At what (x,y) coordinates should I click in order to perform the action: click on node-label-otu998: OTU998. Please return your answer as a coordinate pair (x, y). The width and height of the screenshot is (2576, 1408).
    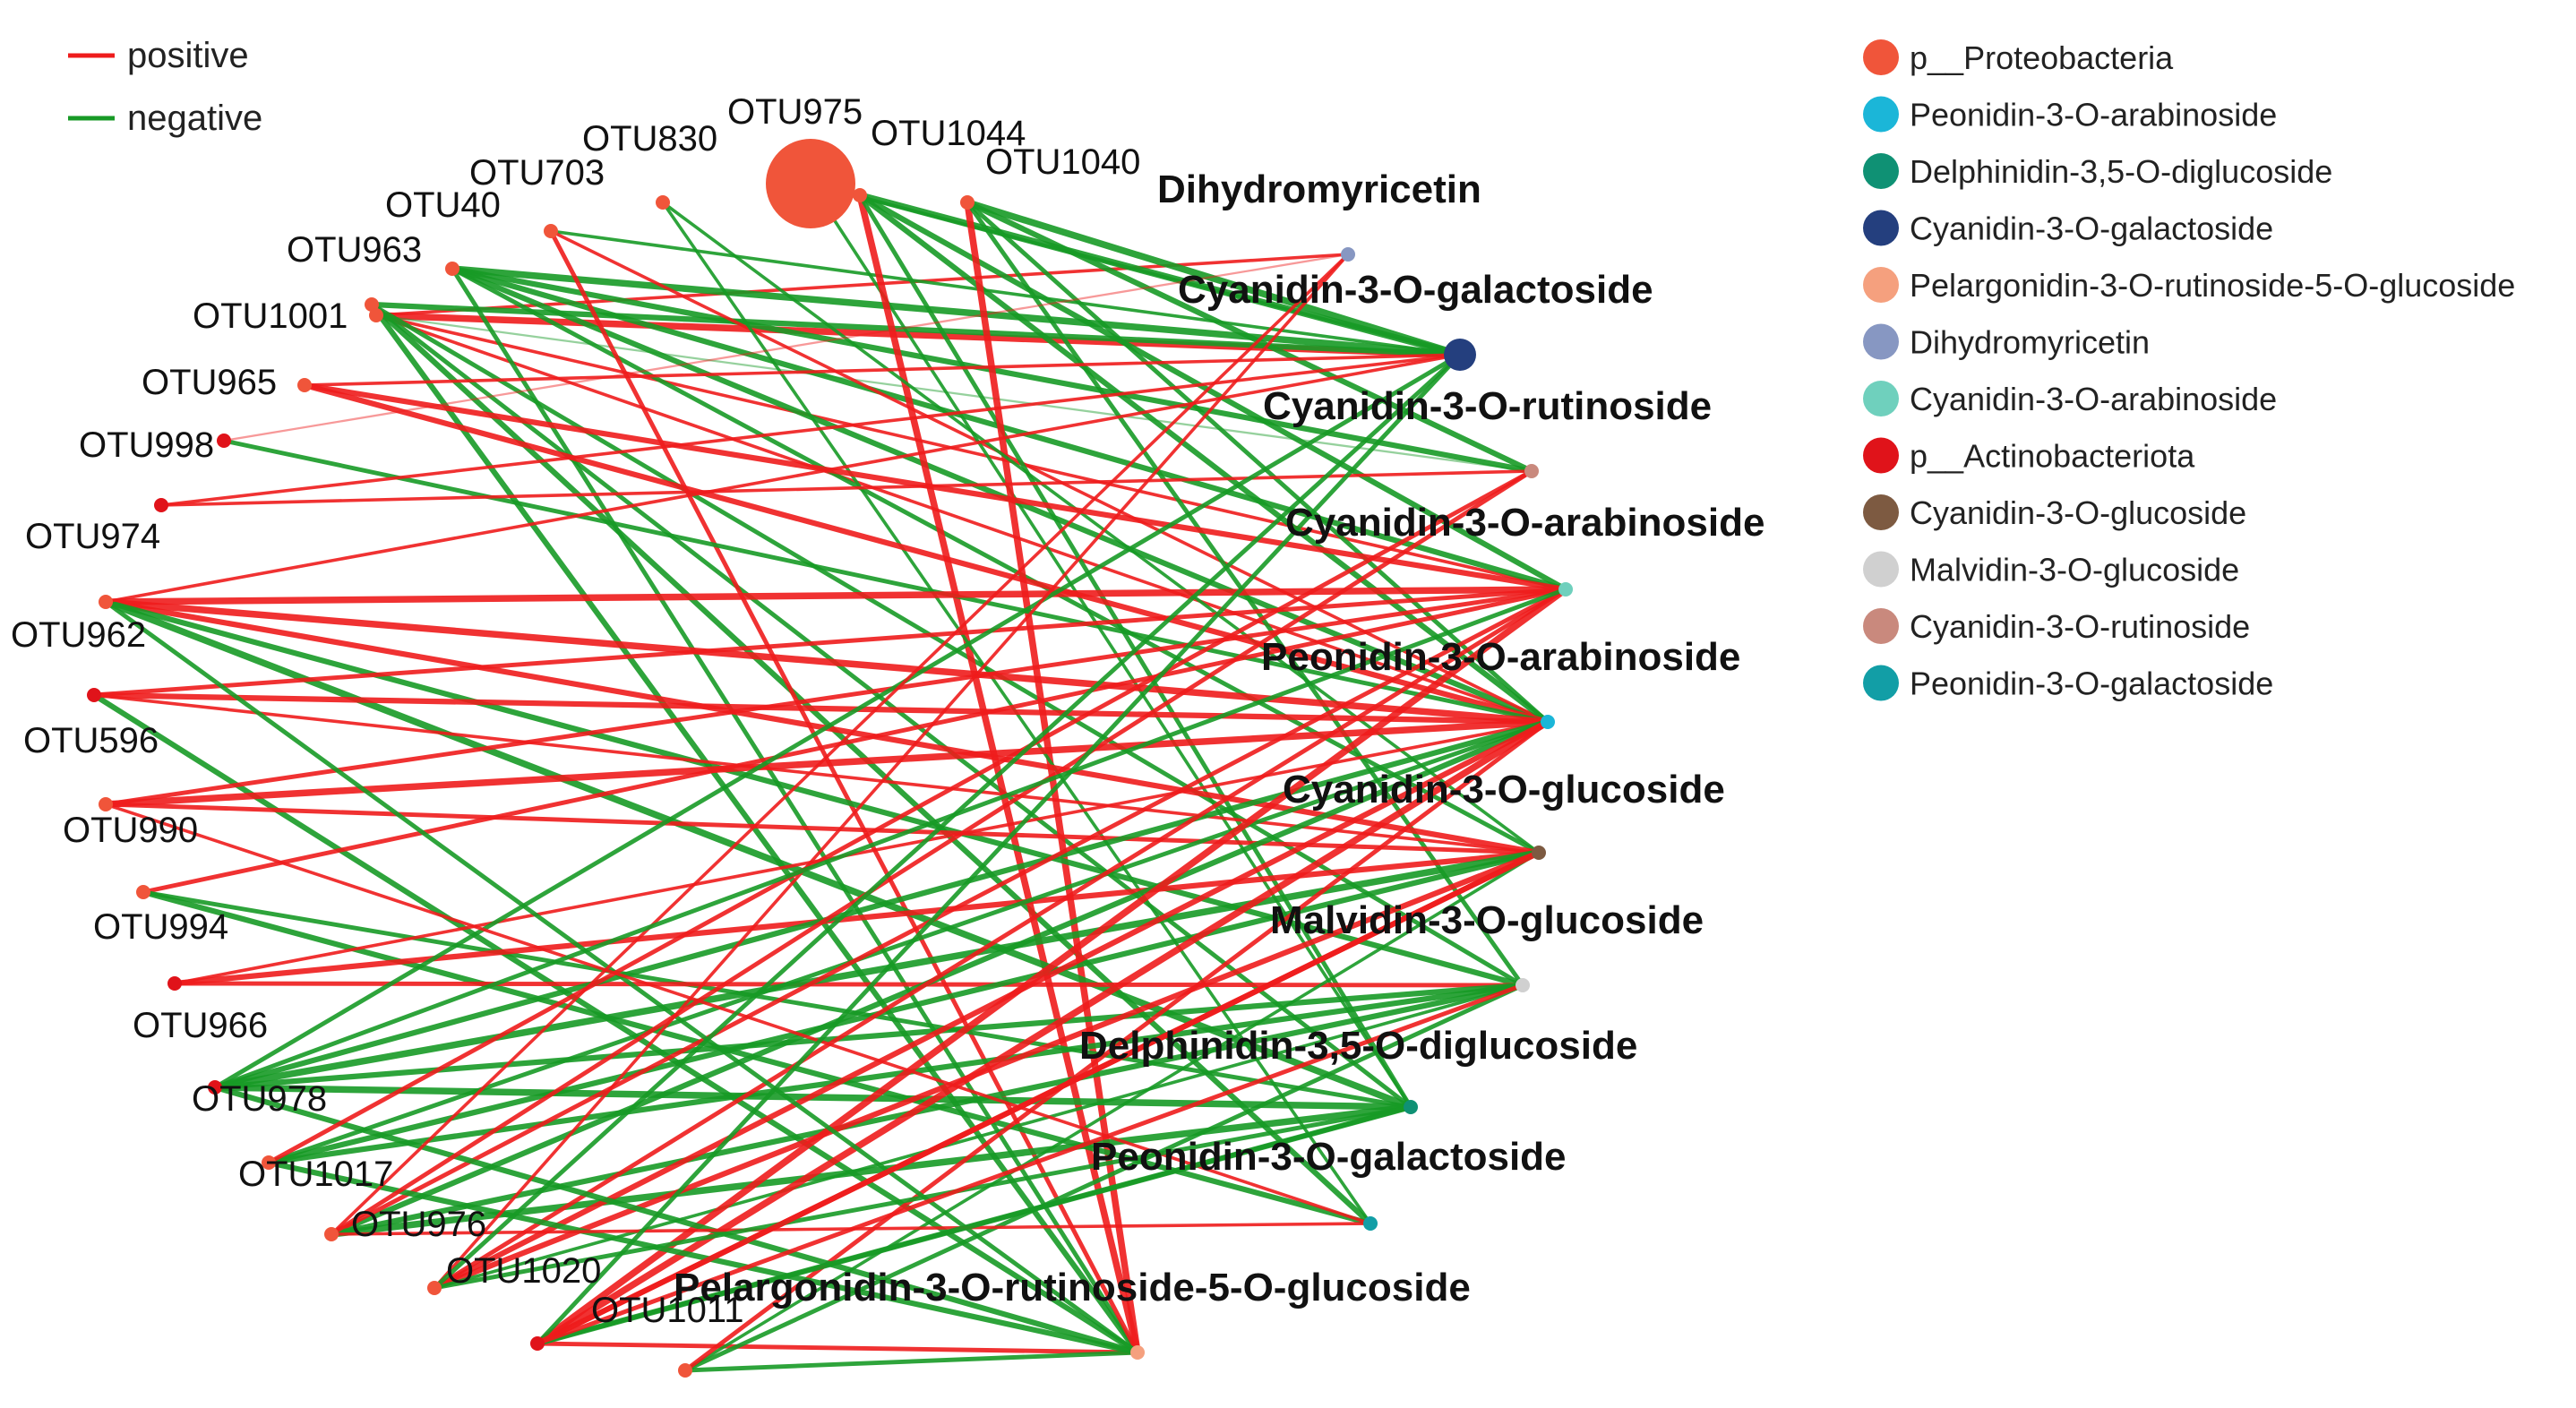
    Looking at the image, I should click on (146, 445).